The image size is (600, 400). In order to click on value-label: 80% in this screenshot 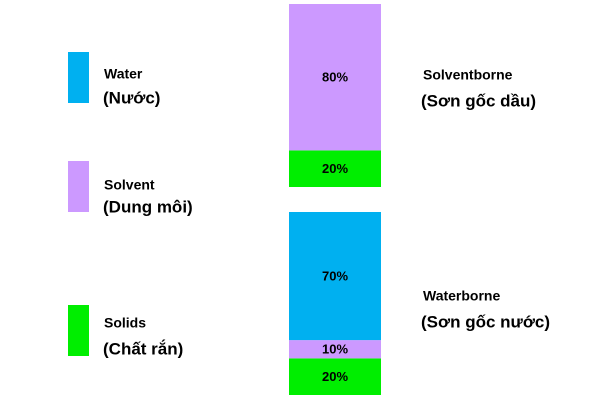, I will do `click(335, 77)`.